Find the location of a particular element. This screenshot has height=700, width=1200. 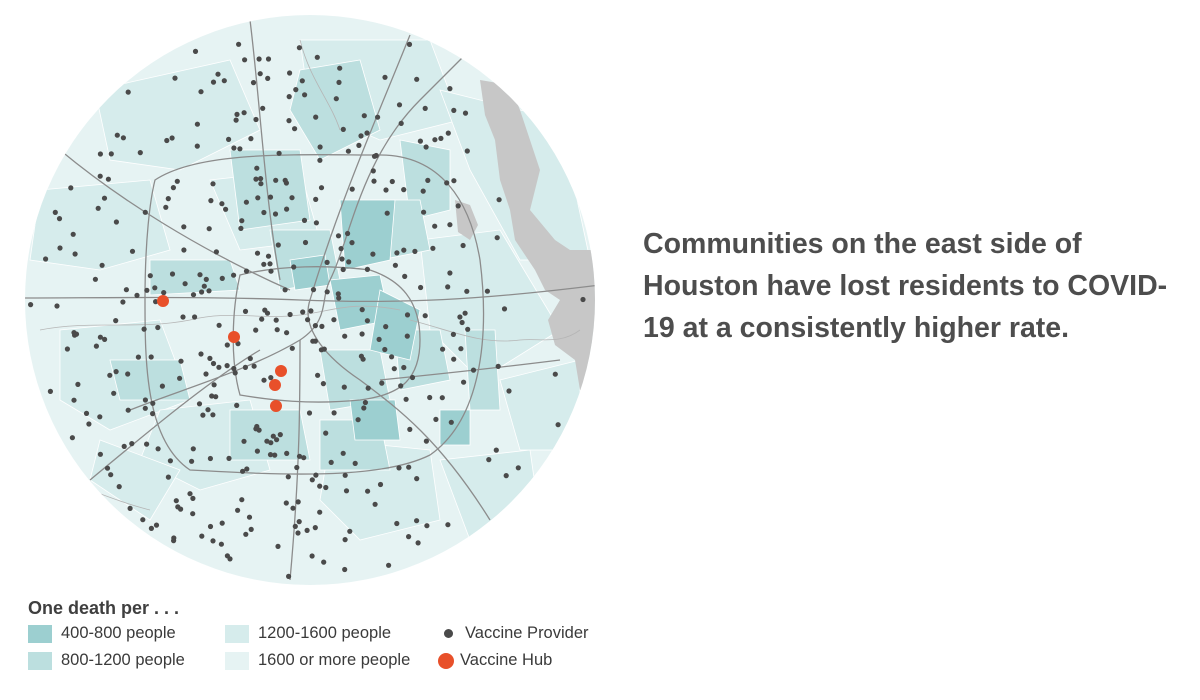

legend-label: 1200-1600 people is located at coordinates (325, 633).